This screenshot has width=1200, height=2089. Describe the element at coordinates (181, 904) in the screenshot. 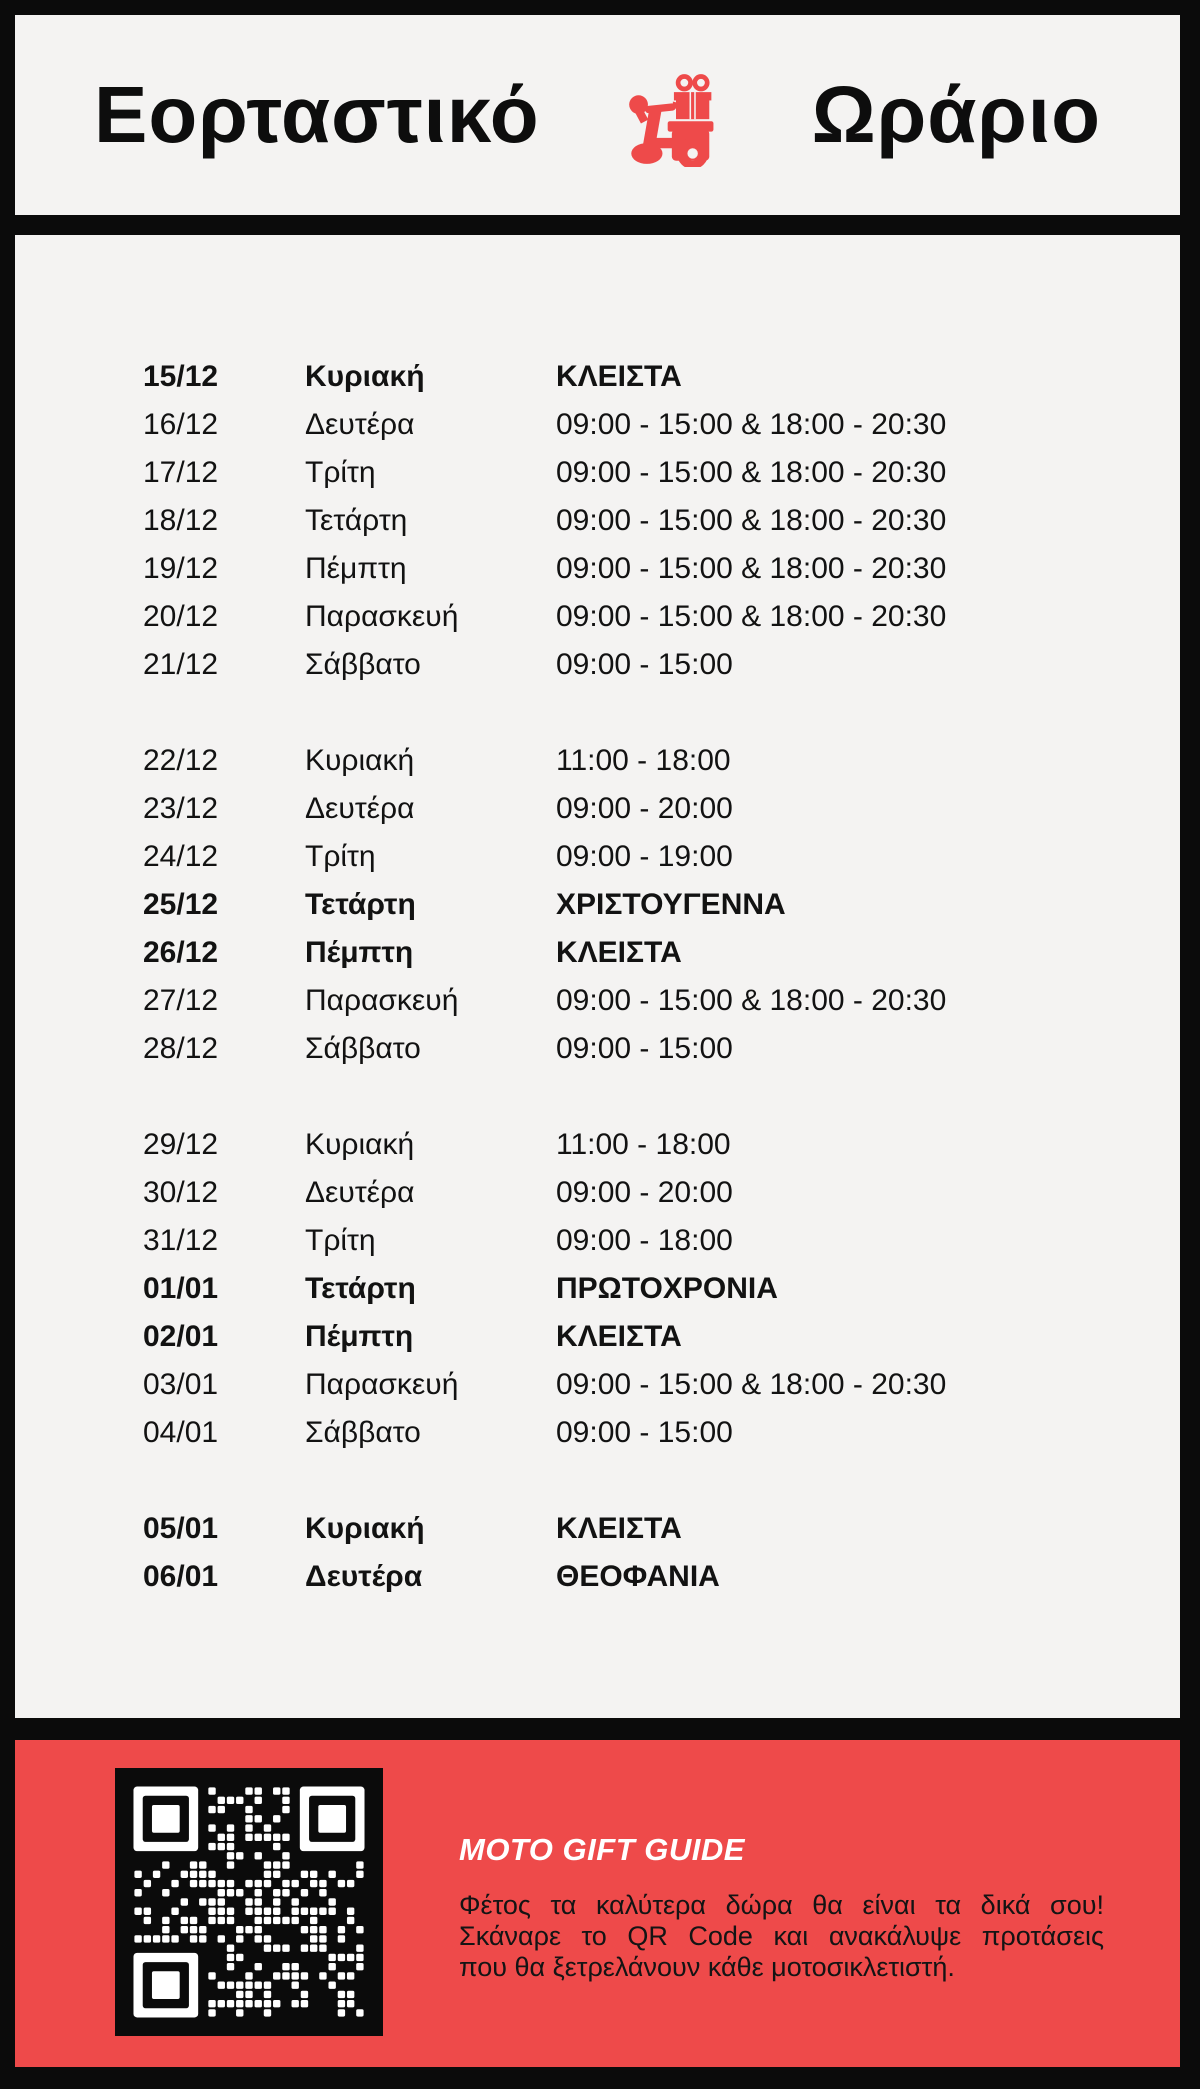

I see `schedule-date: 25/12` at that location.